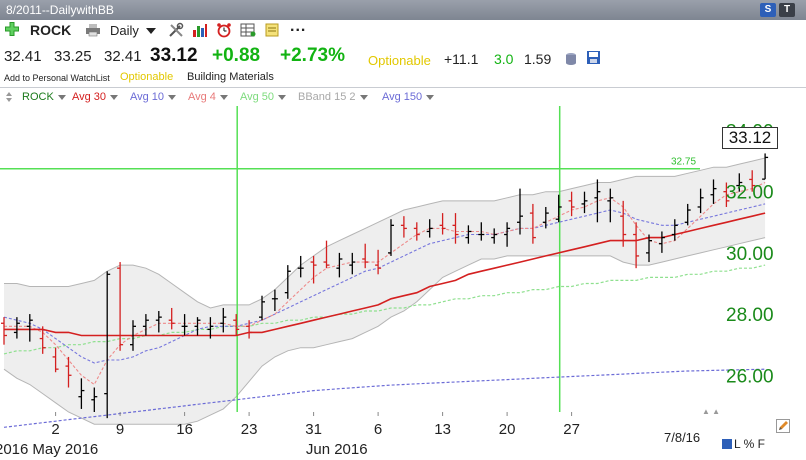 This screenshot has width=806, height=460. I want to click on legend-item: ROCK, so click(44, 97).